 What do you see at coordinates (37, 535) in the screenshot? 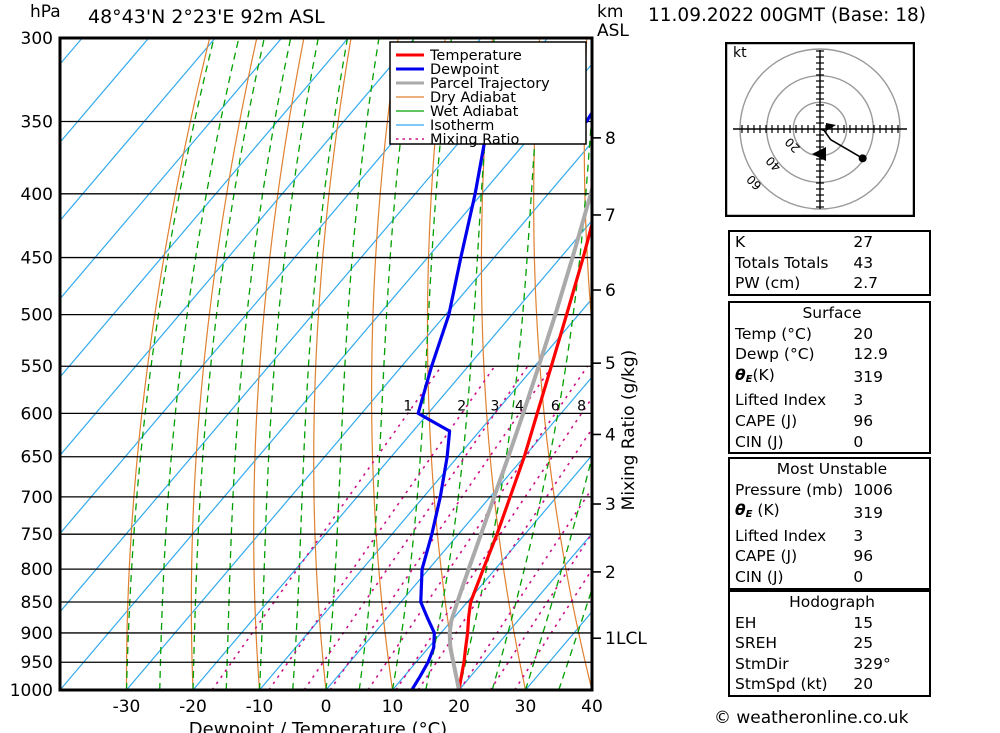
I see `pressure-tick-label: 750` at bounding box center [37, 535].